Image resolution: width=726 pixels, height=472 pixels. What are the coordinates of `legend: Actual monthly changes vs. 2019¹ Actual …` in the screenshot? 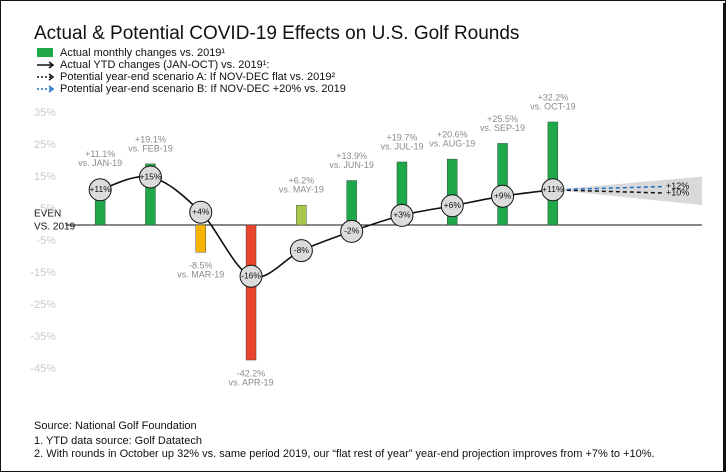 It's located at (191, 71).